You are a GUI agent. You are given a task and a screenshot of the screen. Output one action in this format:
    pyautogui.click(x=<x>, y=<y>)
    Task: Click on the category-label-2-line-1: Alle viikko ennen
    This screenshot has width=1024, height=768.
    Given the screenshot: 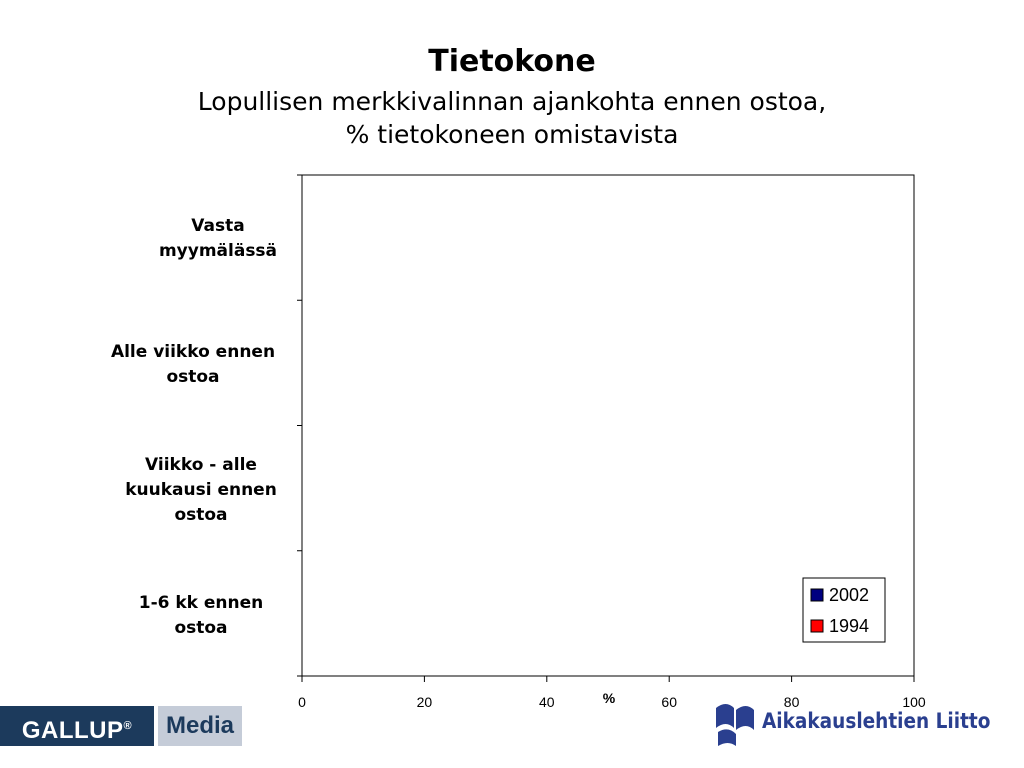 What is the action you would take?
    pyautogui.click(x=193, y=352)
    